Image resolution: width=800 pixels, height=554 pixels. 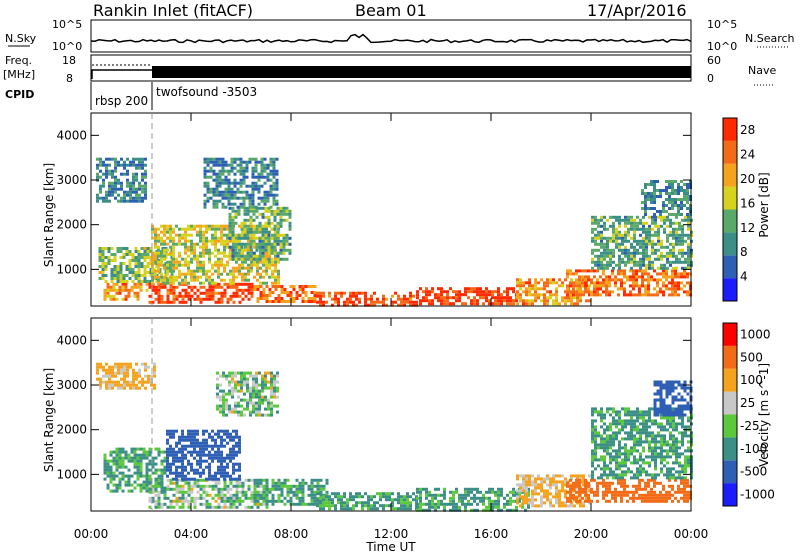 What do you see at coordinates (747, 155) in the screenshot?
I see `colorbar-tick-label: 24` at bounding box center [747, 155].